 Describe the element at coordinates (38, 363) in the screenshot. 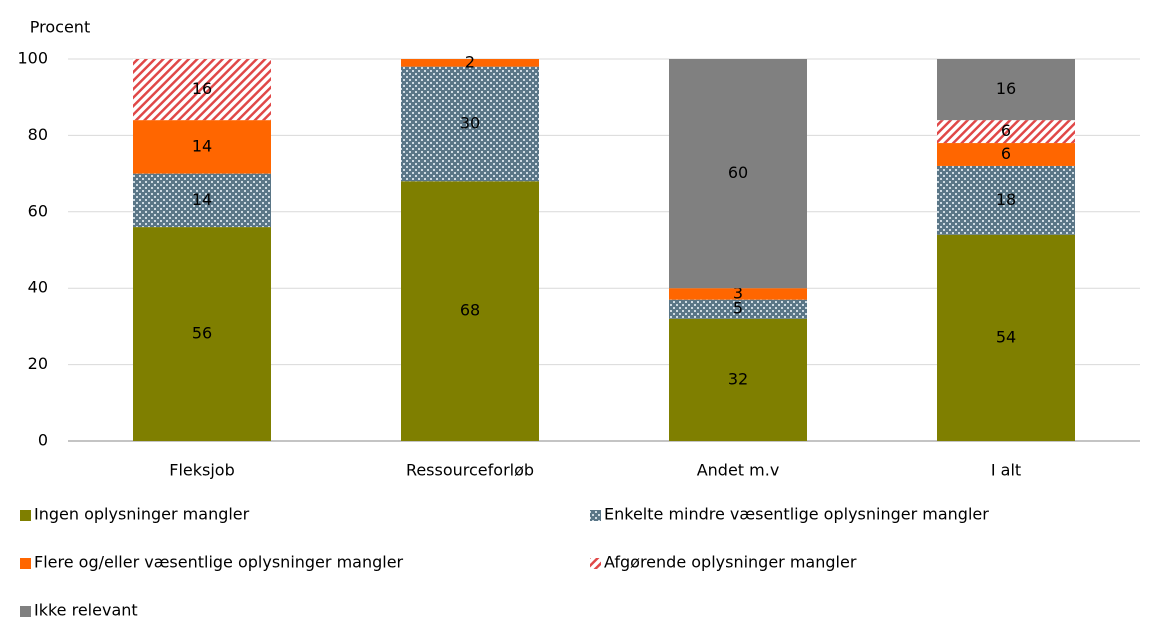

I see `y-tick-label: 20` at that location.